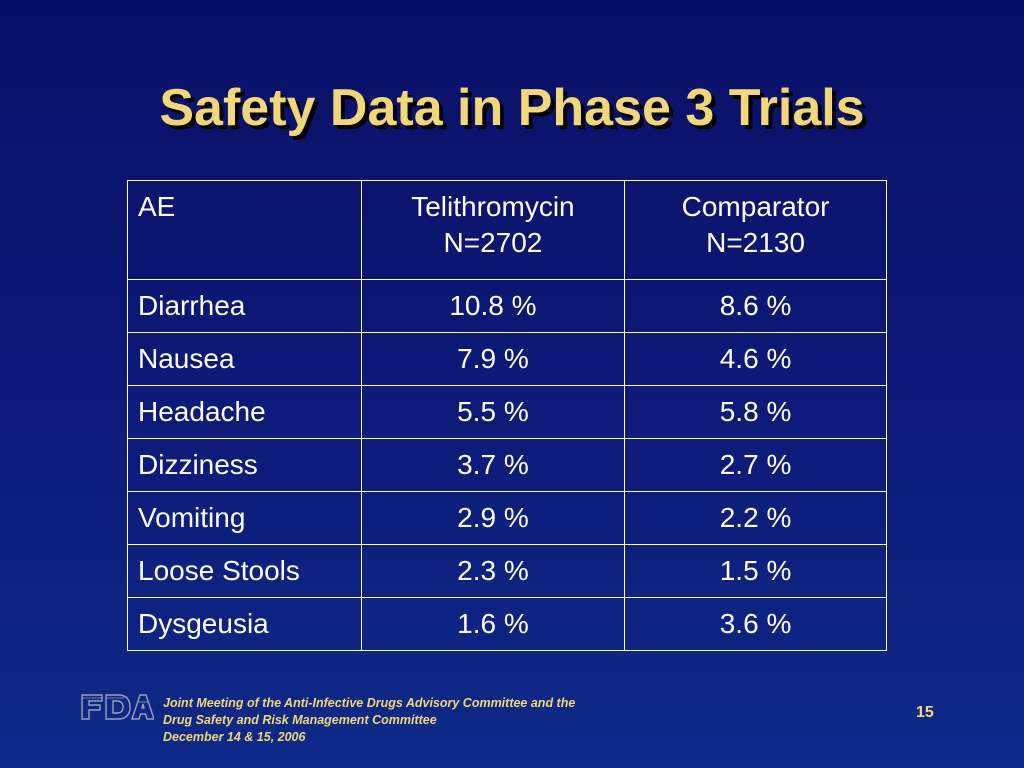 This screenshot has width=1024, height=768. Describe the element at coordinates (493, 306) in the screenshot. I see `telithromycin-value: 10.8 %` at that location.